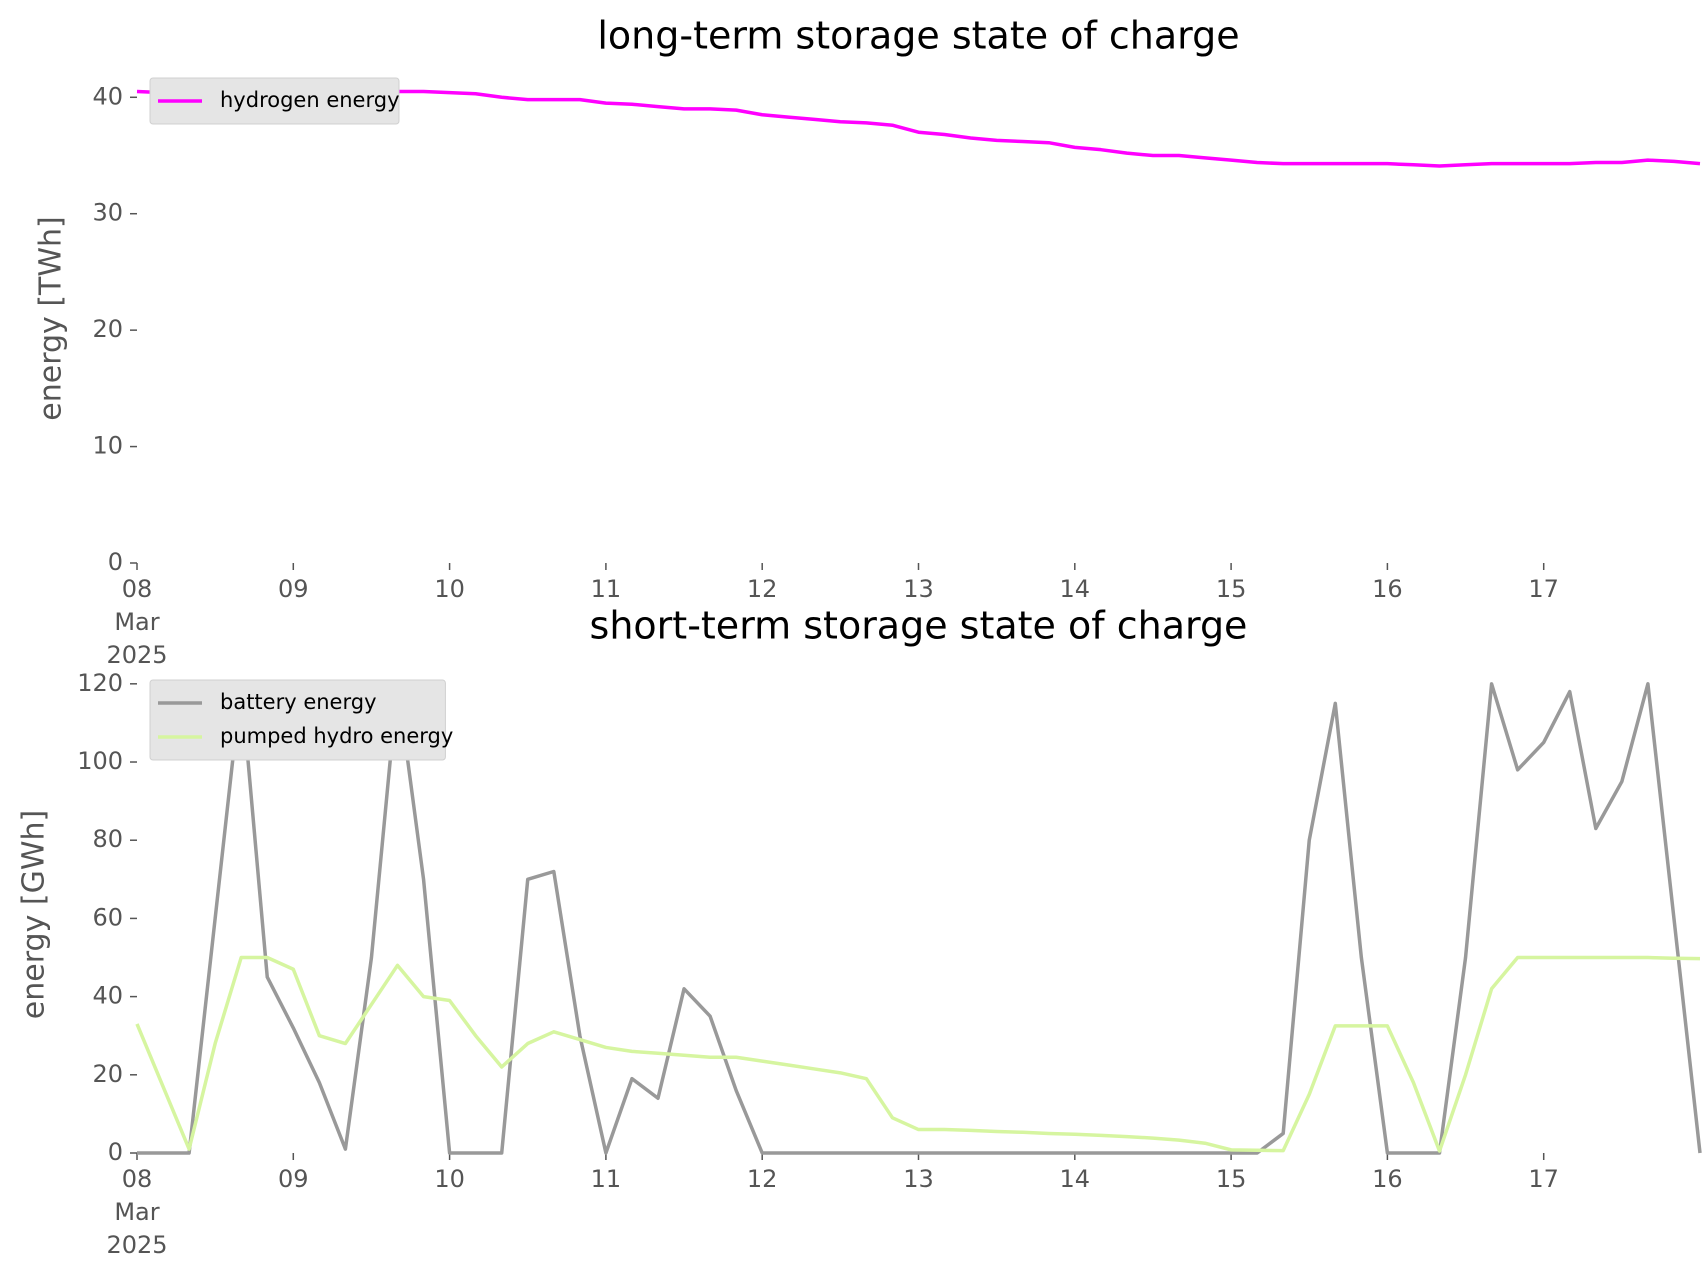 This screenshot has width=1706, height=1277. What do you see at coordinates (919, 626) in the screenshot?
I see `chart-title: short-term storage state of charge` at bounding box center [919, 626].